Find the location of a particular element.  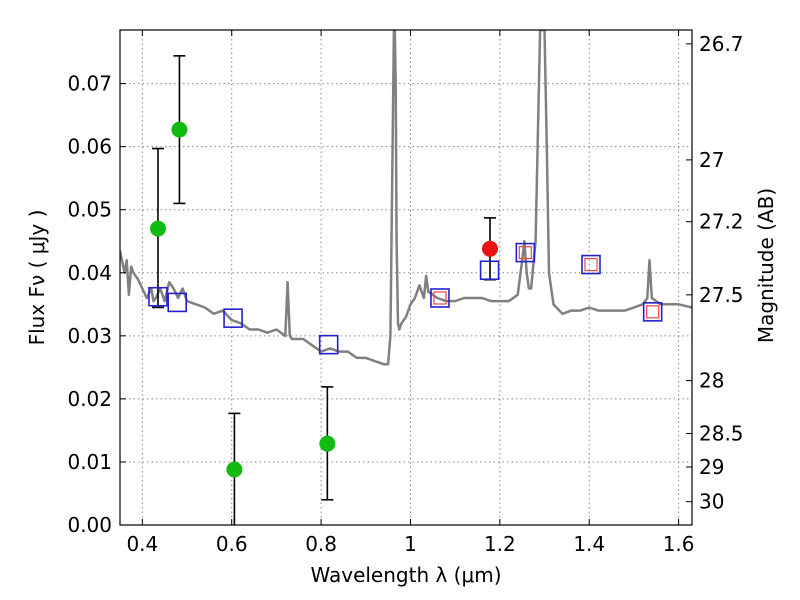

y-tick-label: 0.03 is located at coordinates (89, 336).